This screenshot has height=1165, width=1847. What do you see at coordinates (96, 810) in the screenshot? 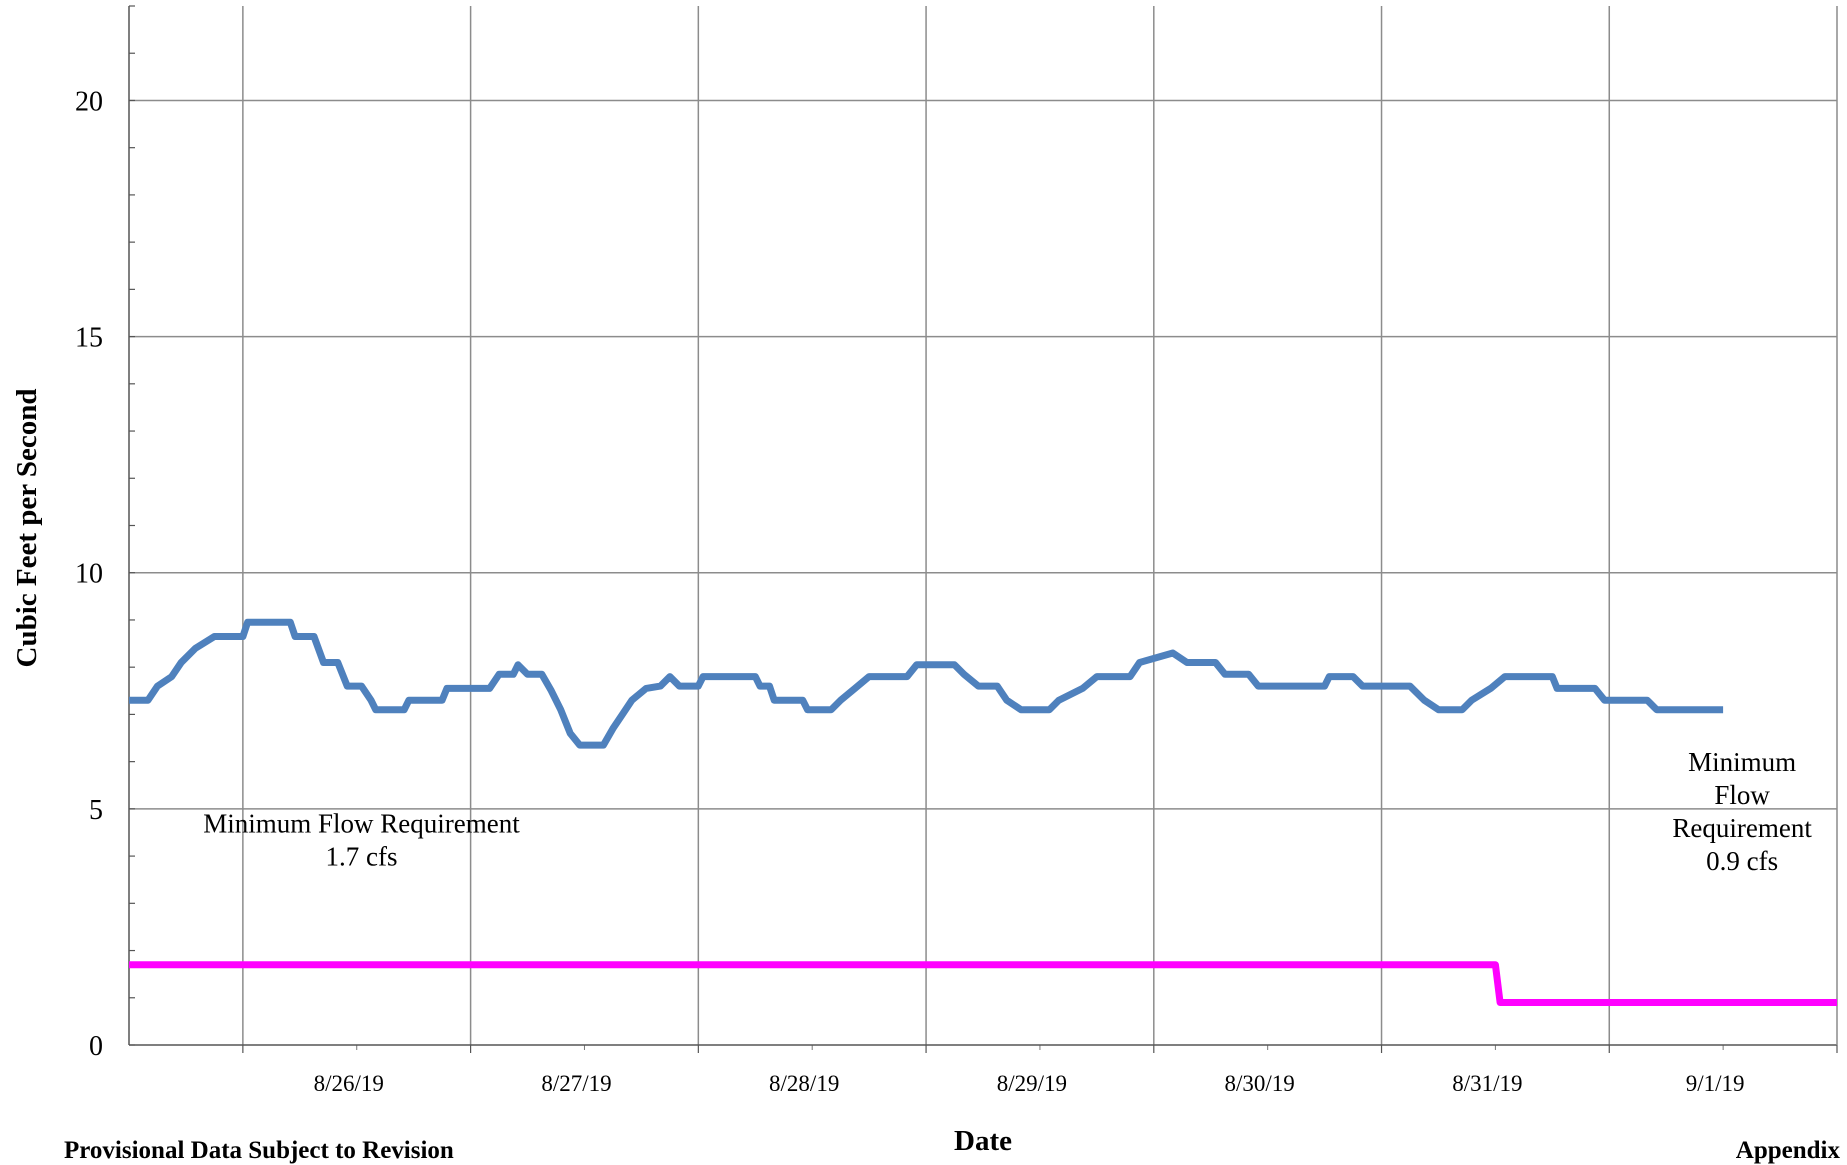
I see `y-tick-label: 5` at bounding box center [96, 810].